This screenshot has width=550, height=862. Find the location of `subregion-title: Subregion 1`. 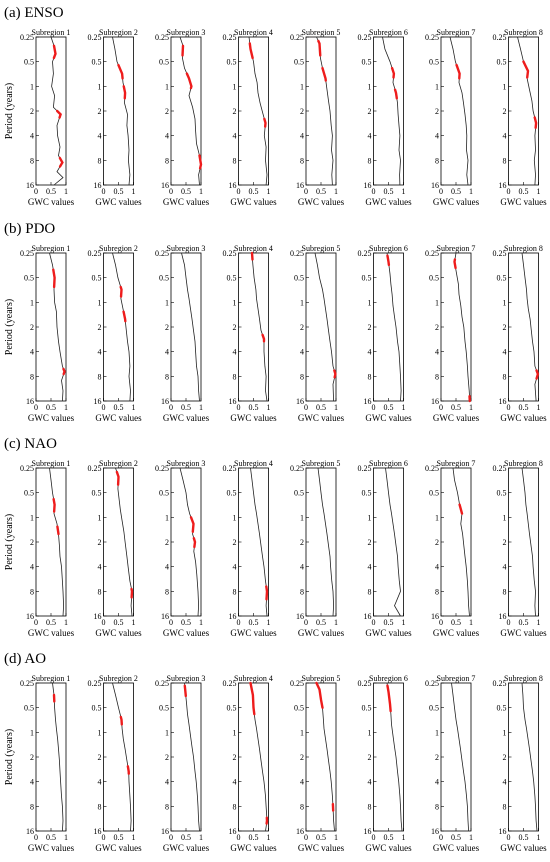

subregion-title: Subregion 1 is located at coordinates (51, 32).